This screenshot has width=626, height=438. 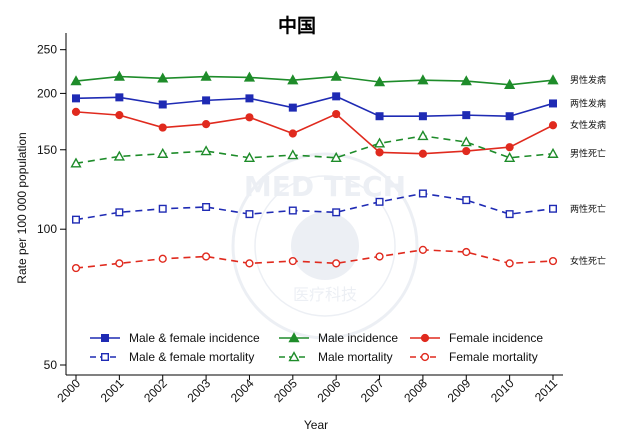 What do you see at coordinates (325, 246) in the screenshot?
I see `watermark-logo: MED TECH 医疗科技` at bounding box center [325, 246].